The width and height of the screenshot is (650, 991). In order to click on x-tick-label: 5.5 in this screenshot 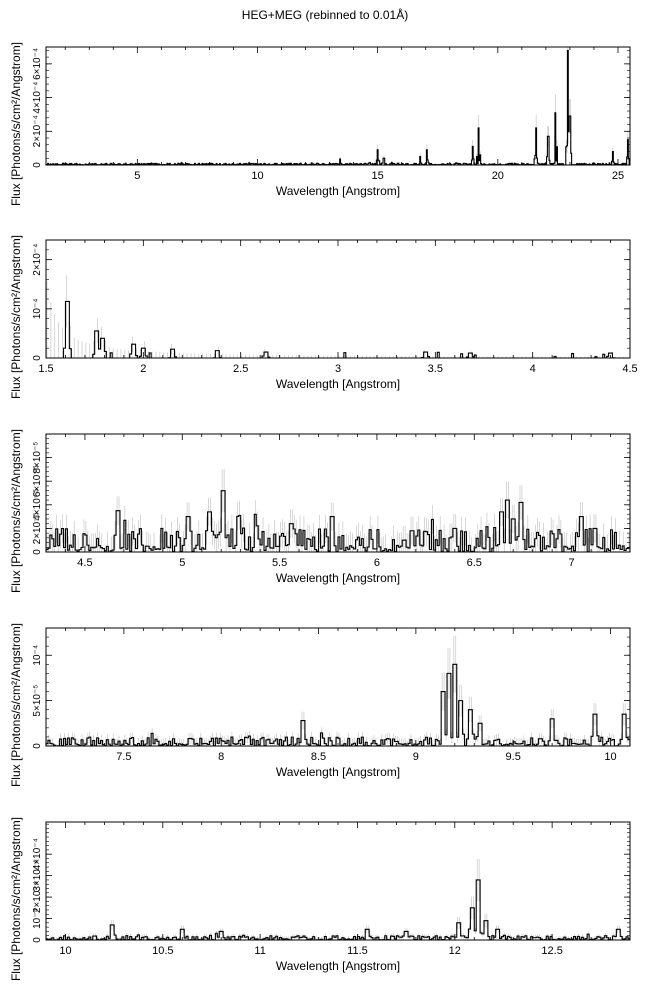, I will do `click(279, 563)`.